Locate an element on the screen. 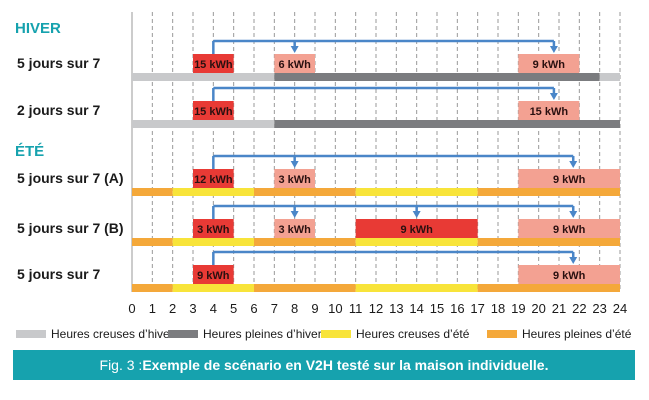 This screenshot has height=400, width=649. section-label: HIVER is located at coordinates (38, 28).